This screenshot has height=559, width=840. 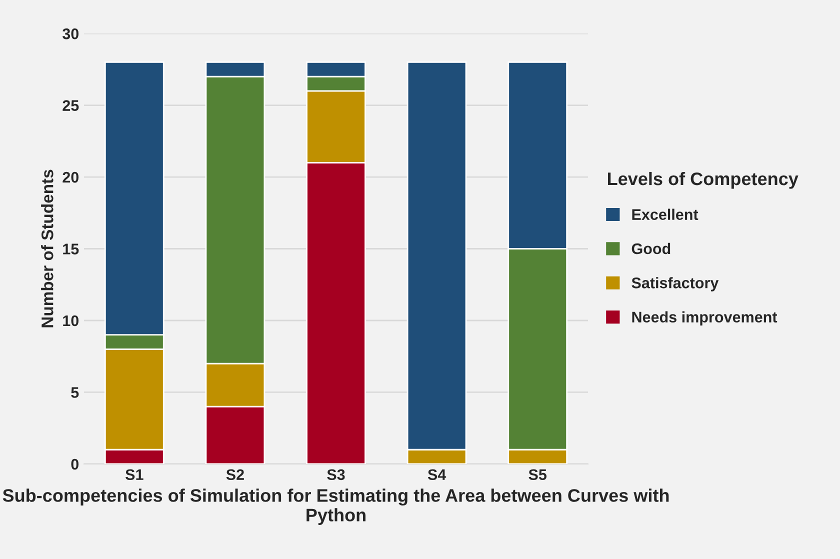 What do you see at coordinates (675, 284) in the screenshot?
I see `legend-label: Satisfactory` at bounding box center [675, 284].